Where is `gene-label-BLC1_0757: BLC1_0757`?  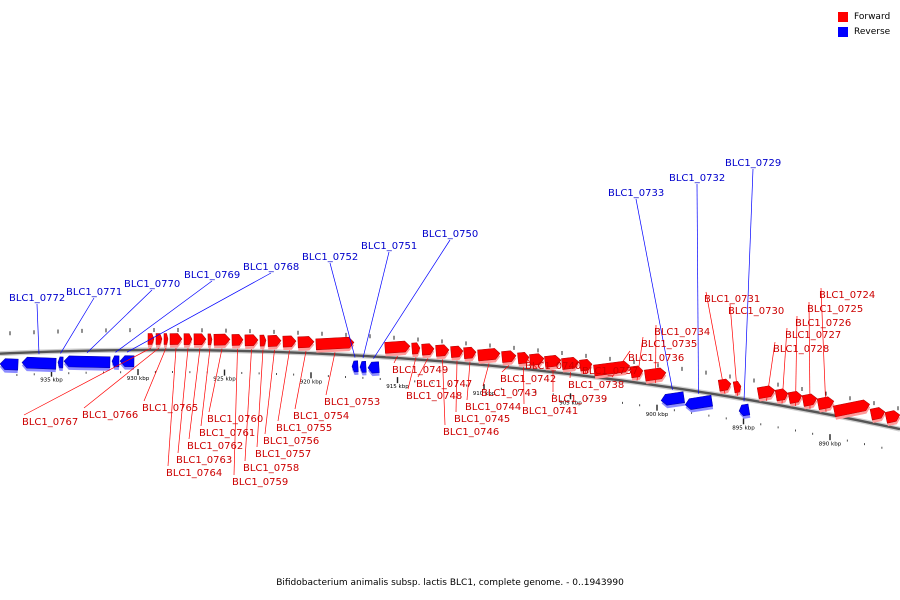 gene-label-BLC1_0757: BLC1_0757 is located at coordinates (283, 454).